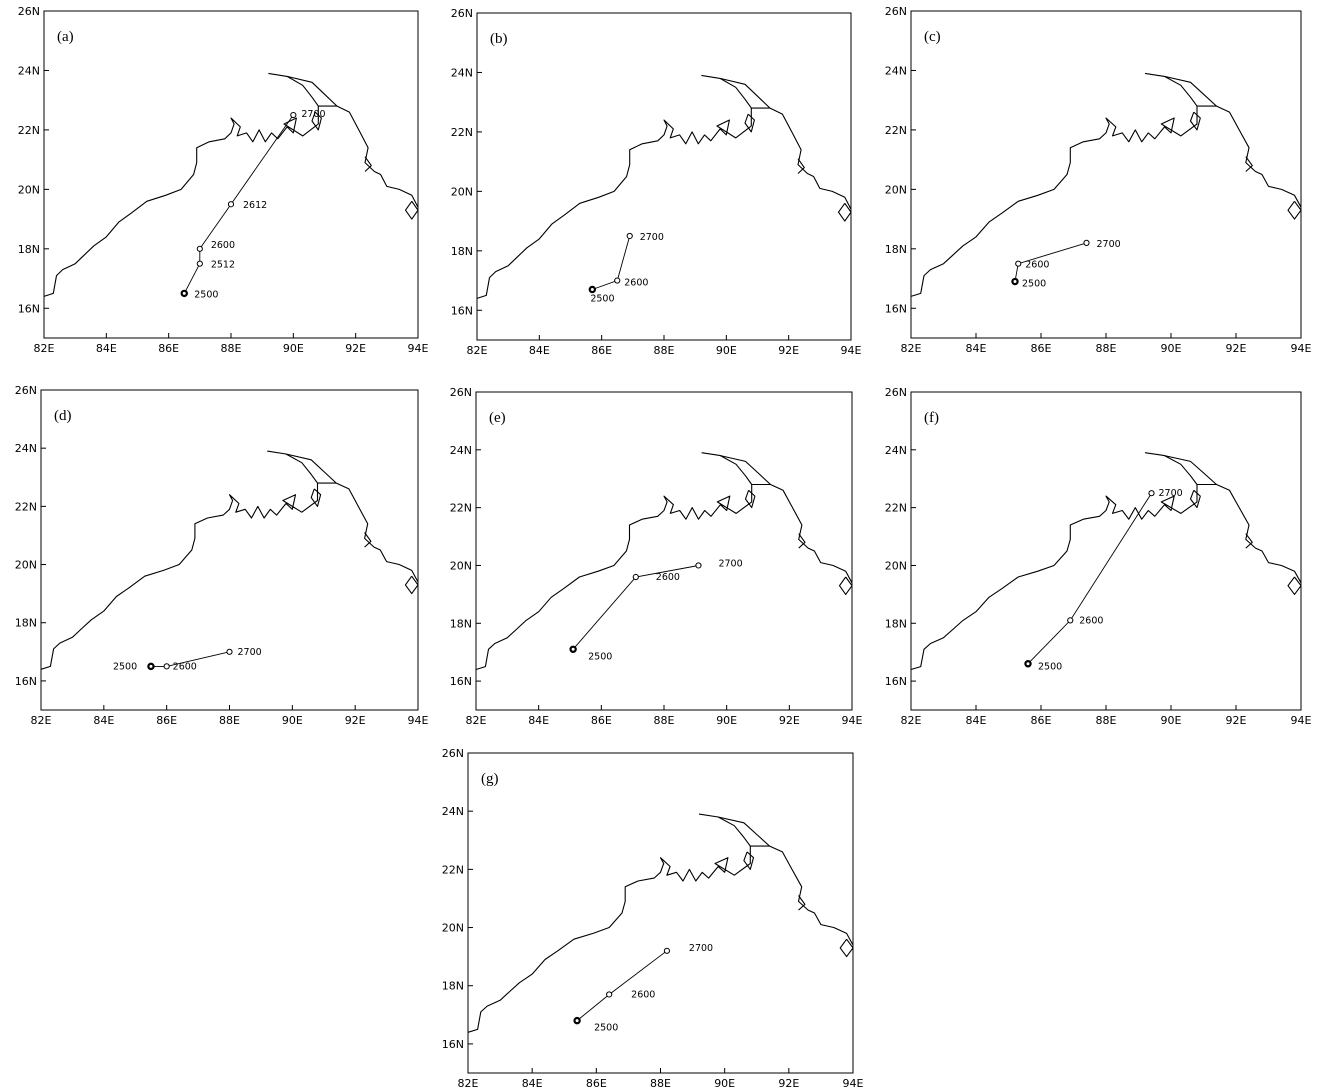 The width and height of the screenshot is (1324, 1088). I want to click on panel-label: (b), so click(499, 39).